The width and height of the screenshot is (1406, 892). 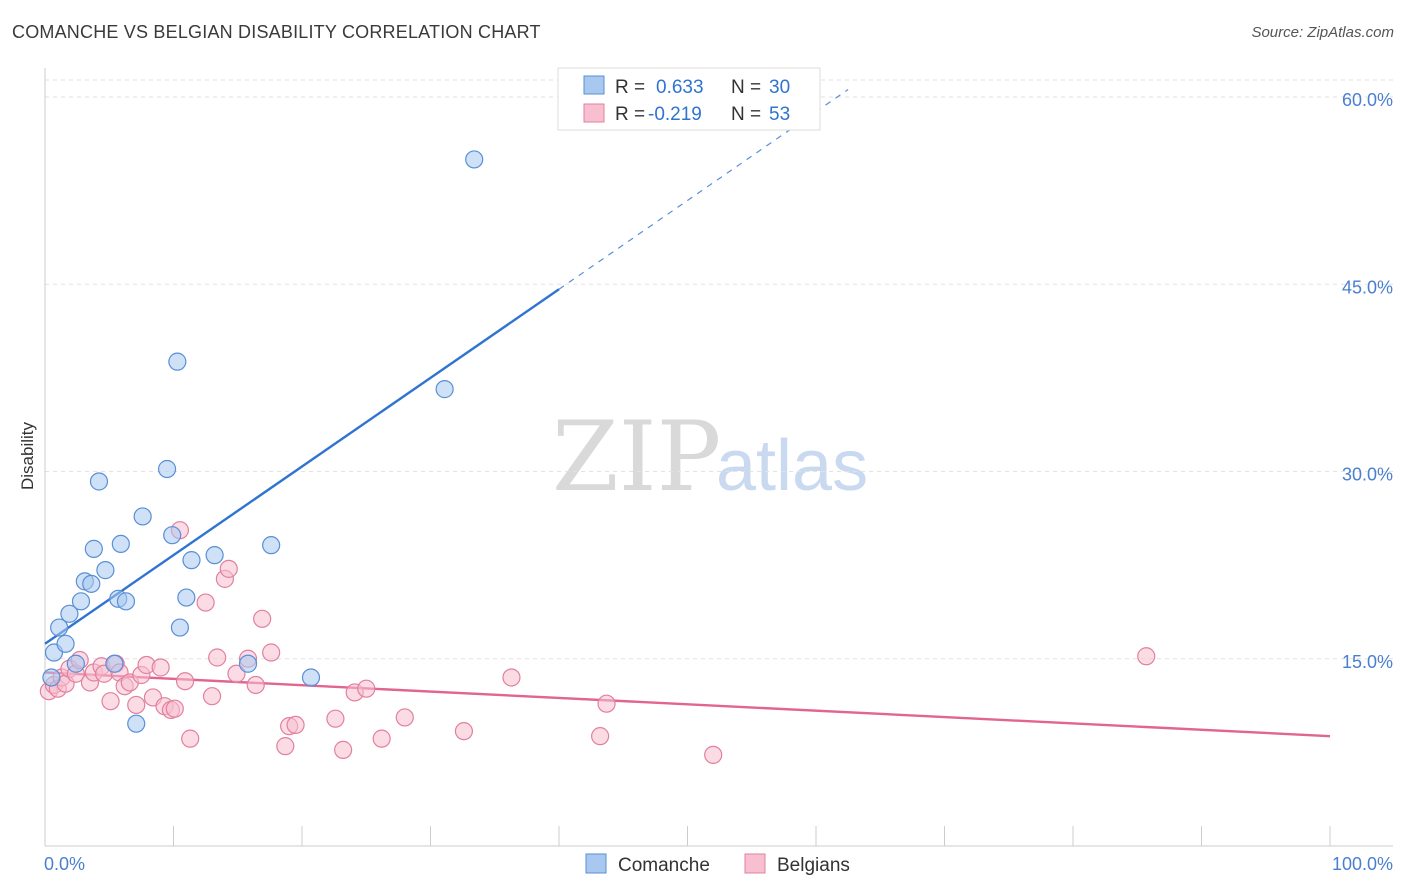 I want to click on legend-n-value-comanche: 30, so click(x=779, y=87).